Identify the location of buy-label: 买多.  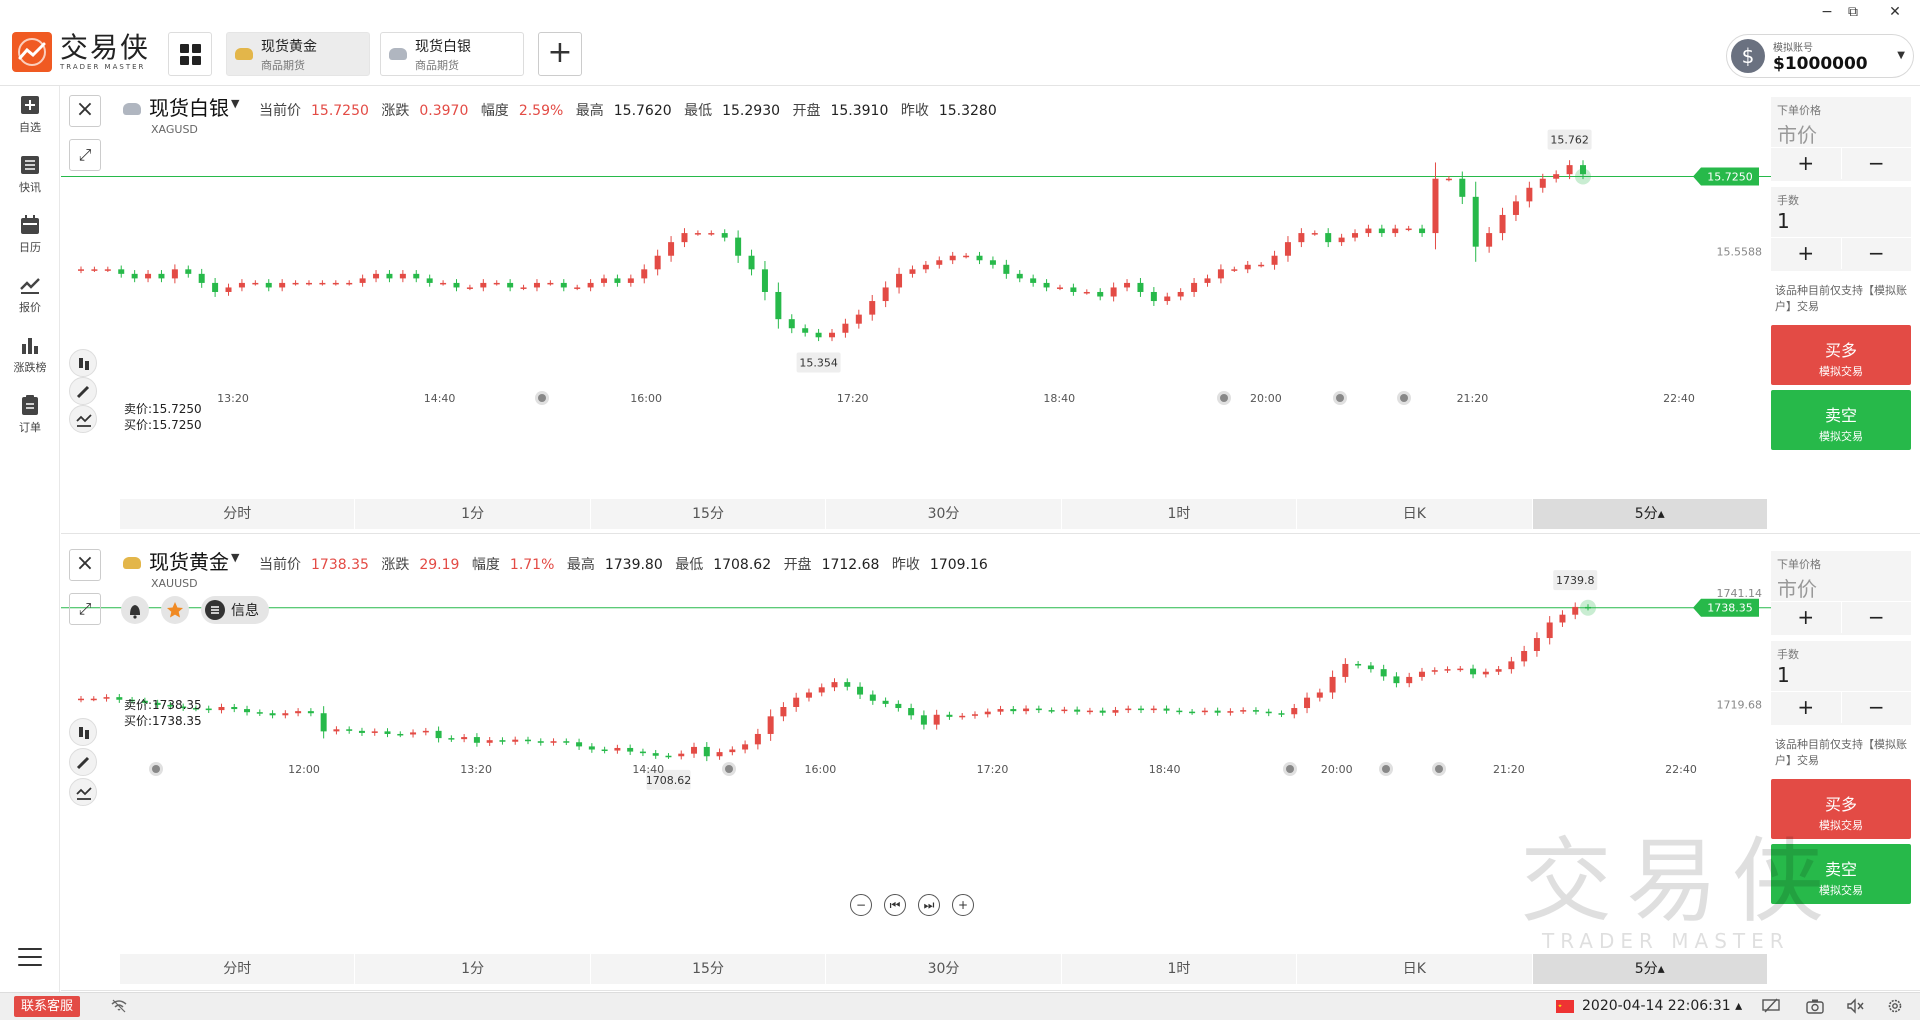
(1840, 350).